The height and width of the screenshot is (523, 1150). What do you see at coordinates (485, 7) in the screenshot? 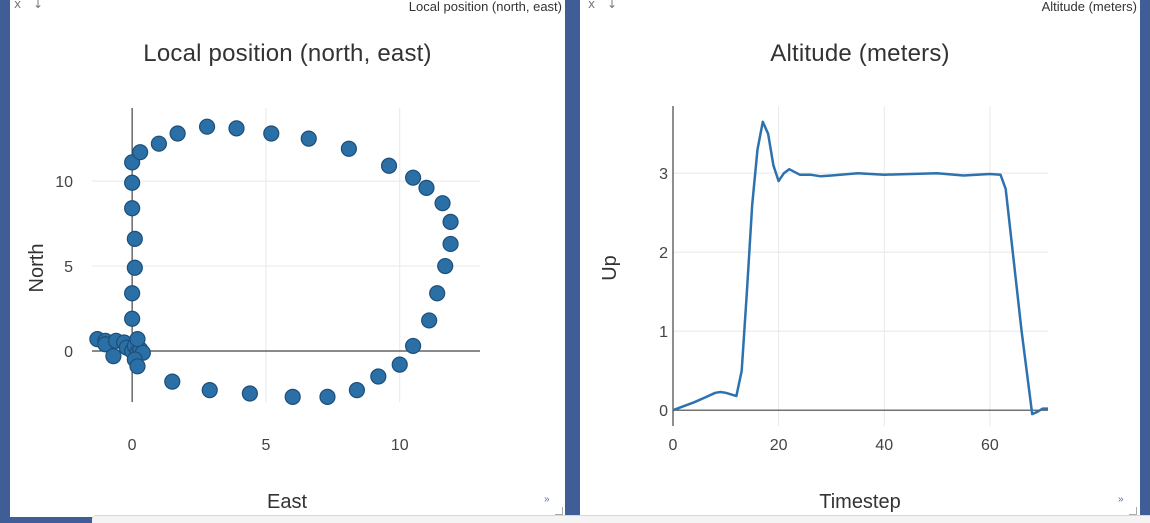
I see `window-title: Local position (north, east)` at bounding box center [485, 7].